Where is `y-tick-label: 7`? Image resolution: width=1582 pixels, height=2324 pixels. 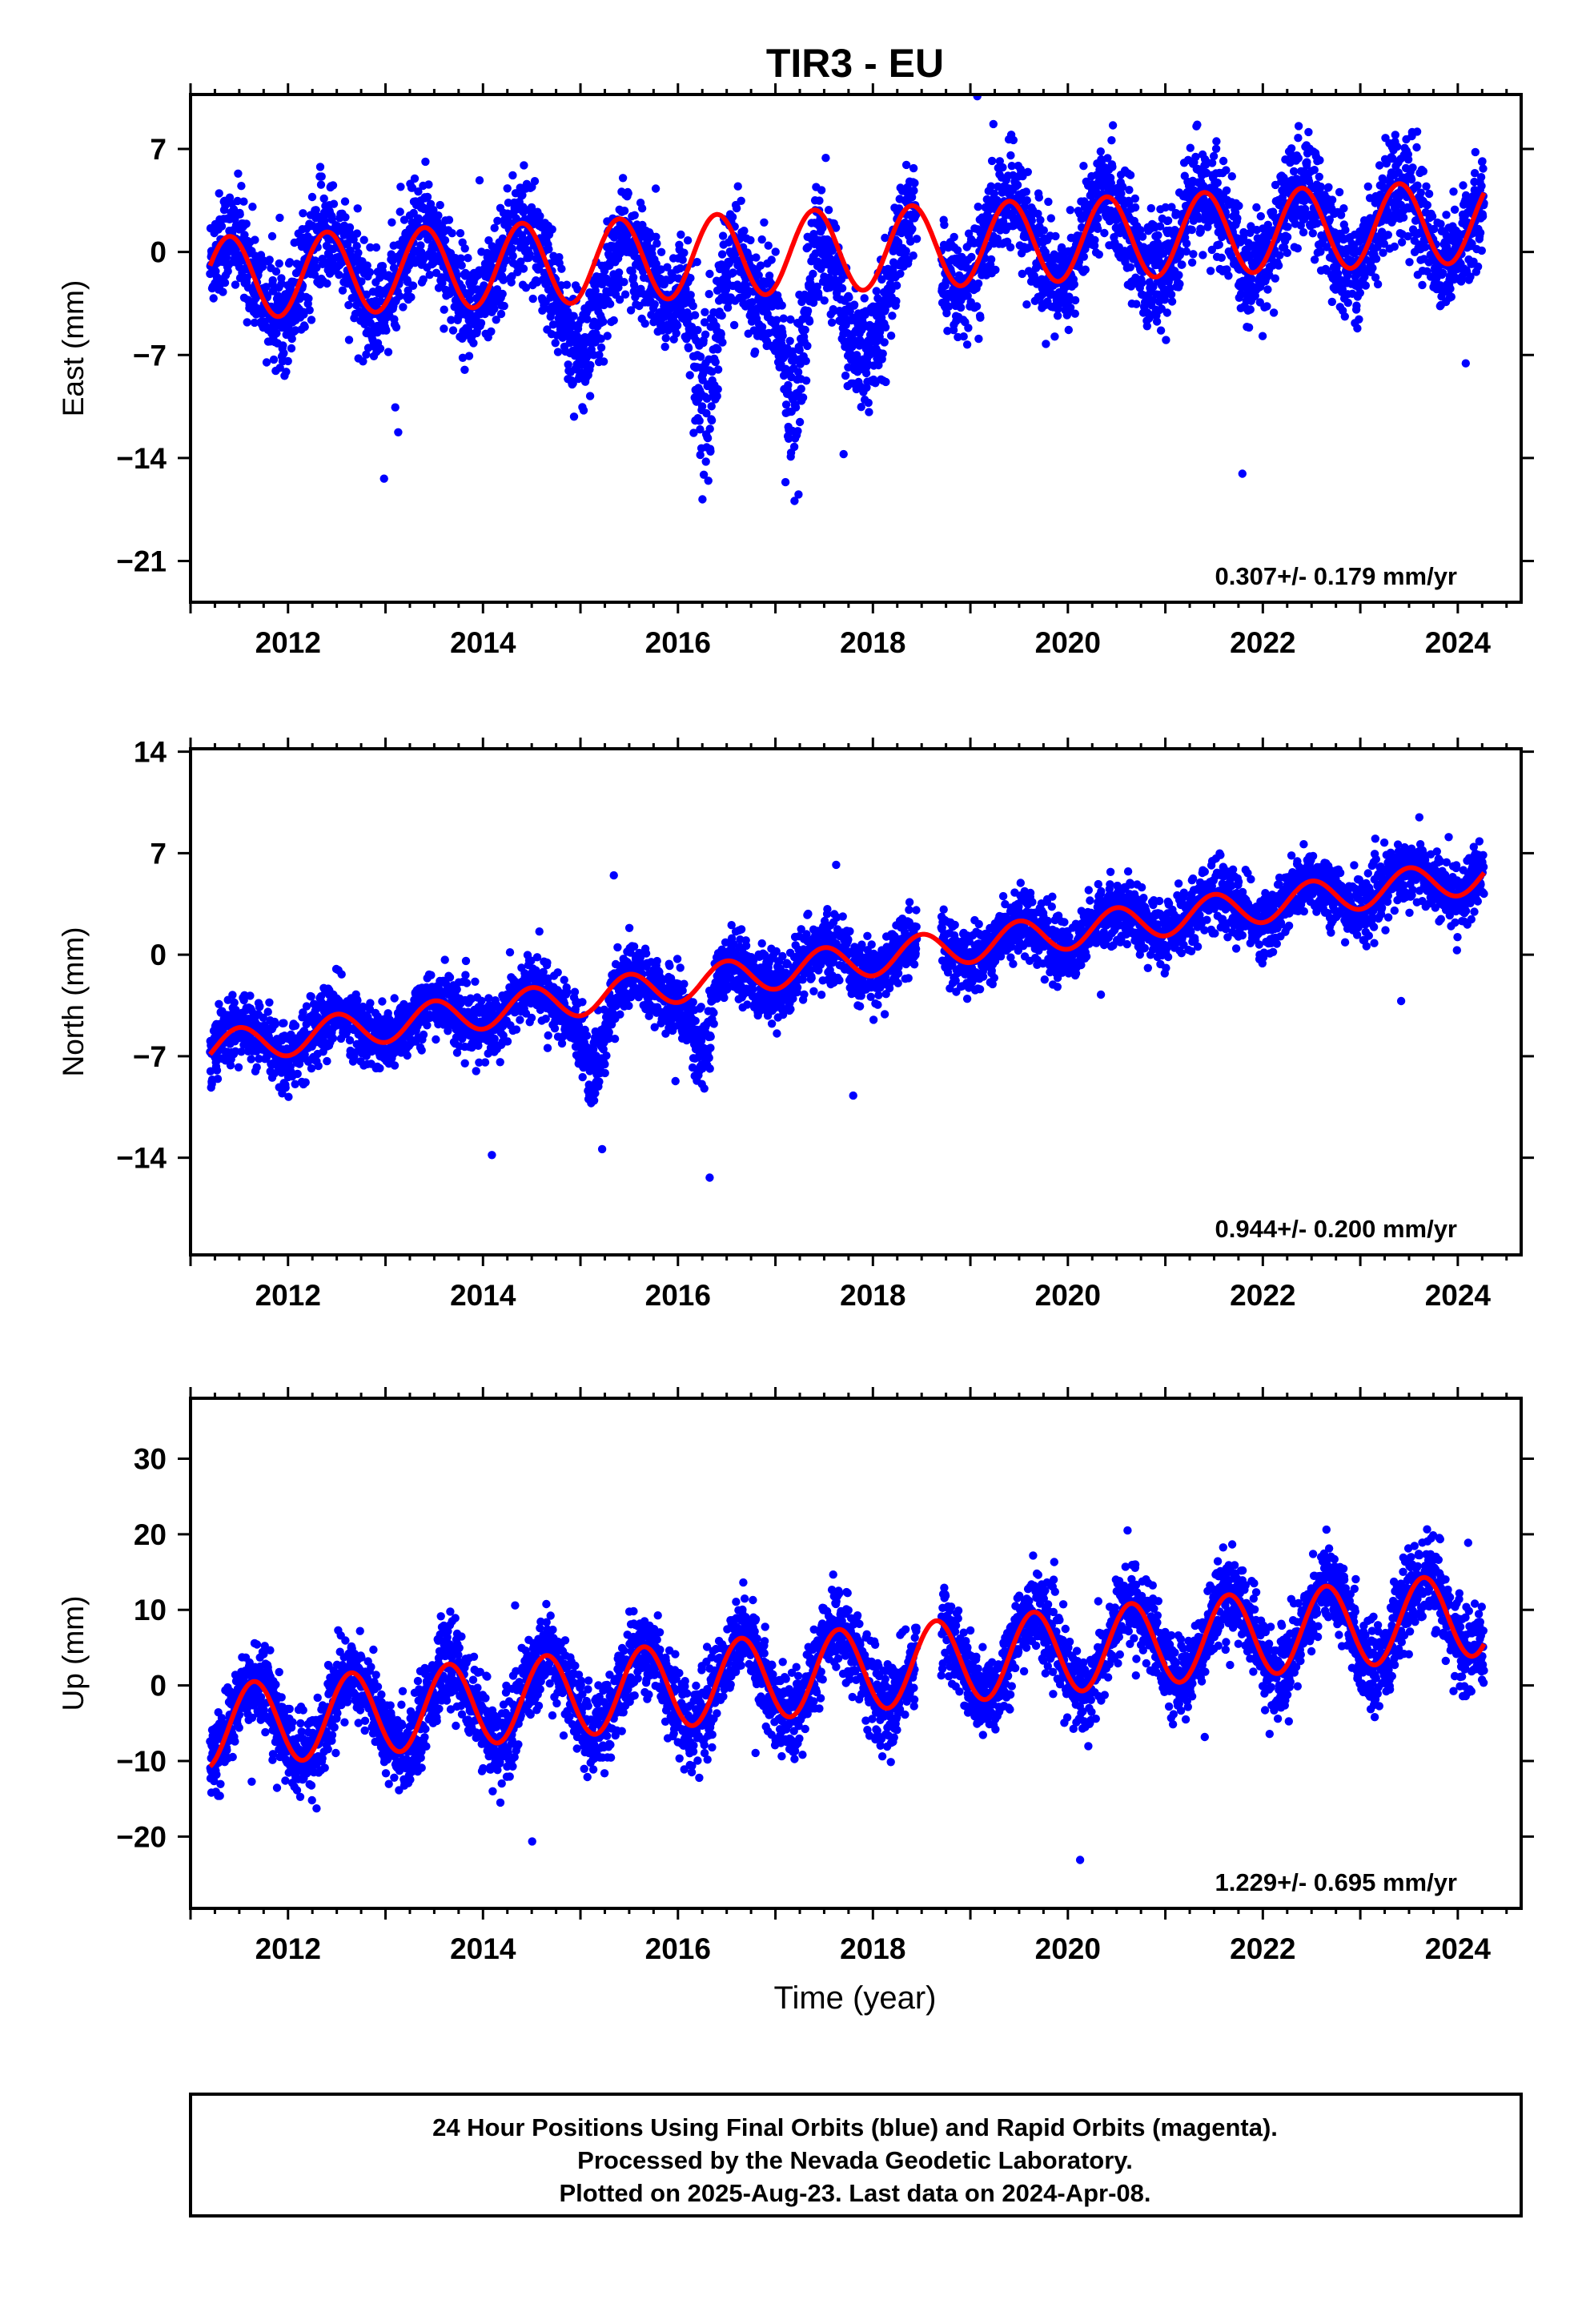
y-tick-label: 7 is located at coordinates (158, 149).